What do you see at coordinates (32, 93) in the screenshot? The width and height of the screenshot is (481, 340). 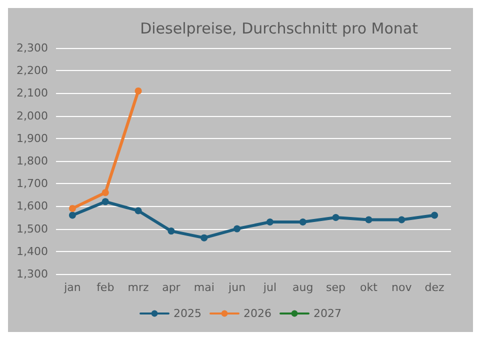 I see `y-tick-label: 2,100` at bounding box center [32, 93].